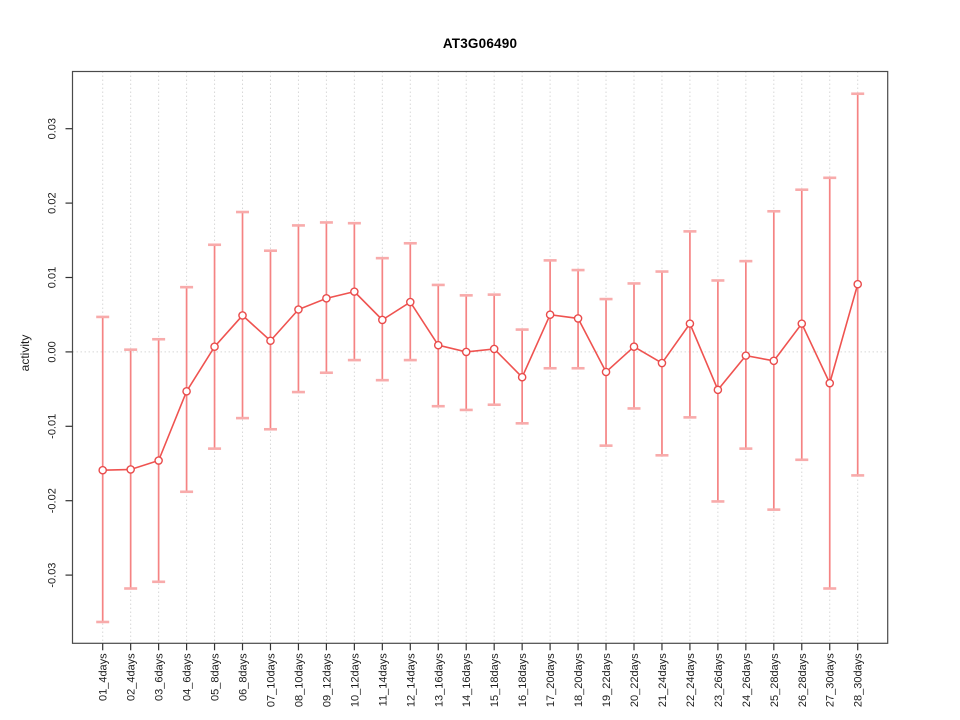 The width and height of the screenshot is (960, 720). What do you see at coordinates (467, 680) in the screenshot?
I see `x-tick-label: 14_16days` at bounding box center [467, 680].